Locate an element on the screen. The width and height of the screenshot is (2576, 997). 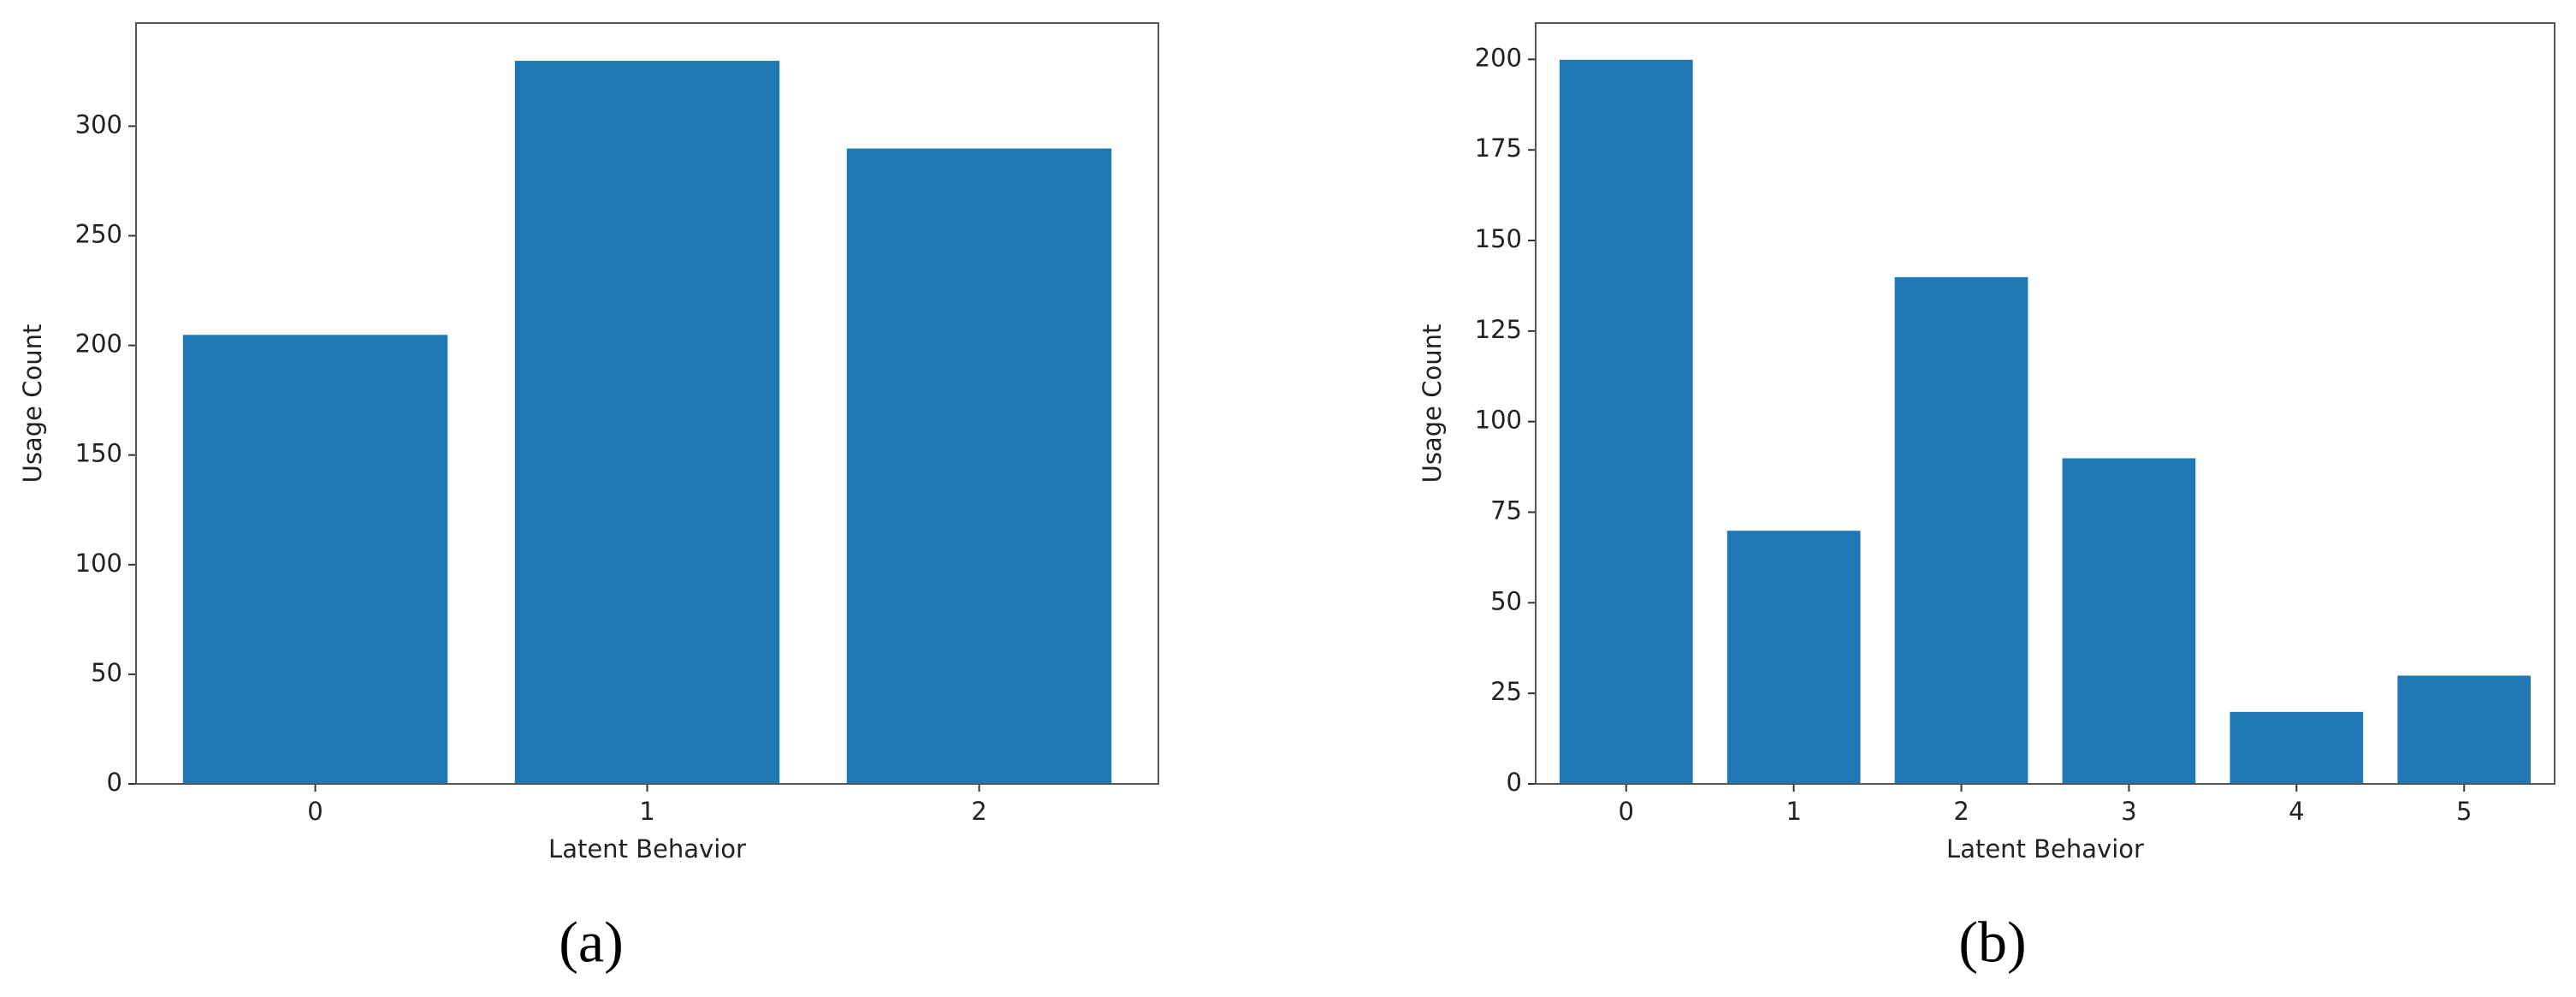
y-tick-label: 125 is located at coordinates (1498, 329).